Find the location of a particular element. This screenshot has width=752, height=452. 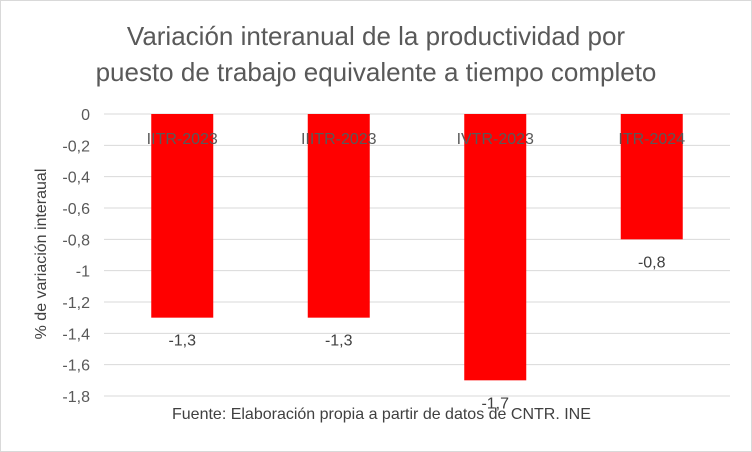

category-label: IIITR-2023 is located at coordinates (339, 139).